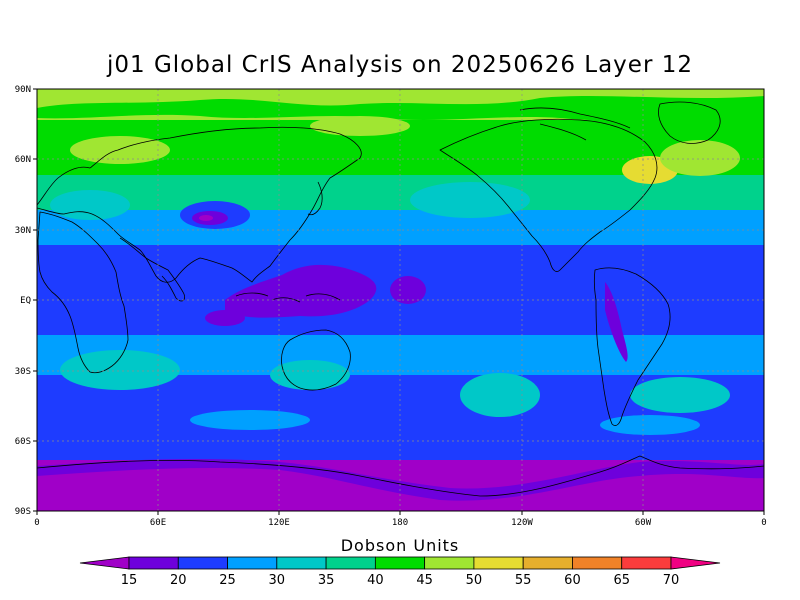 The height and width of the screenshot is (600, 800). Describe the element at coordinates (400, 572) in the screenshot. I see `colorbar: 15 20 25 30 35 40 45 50 55 60 65 70` at that location.